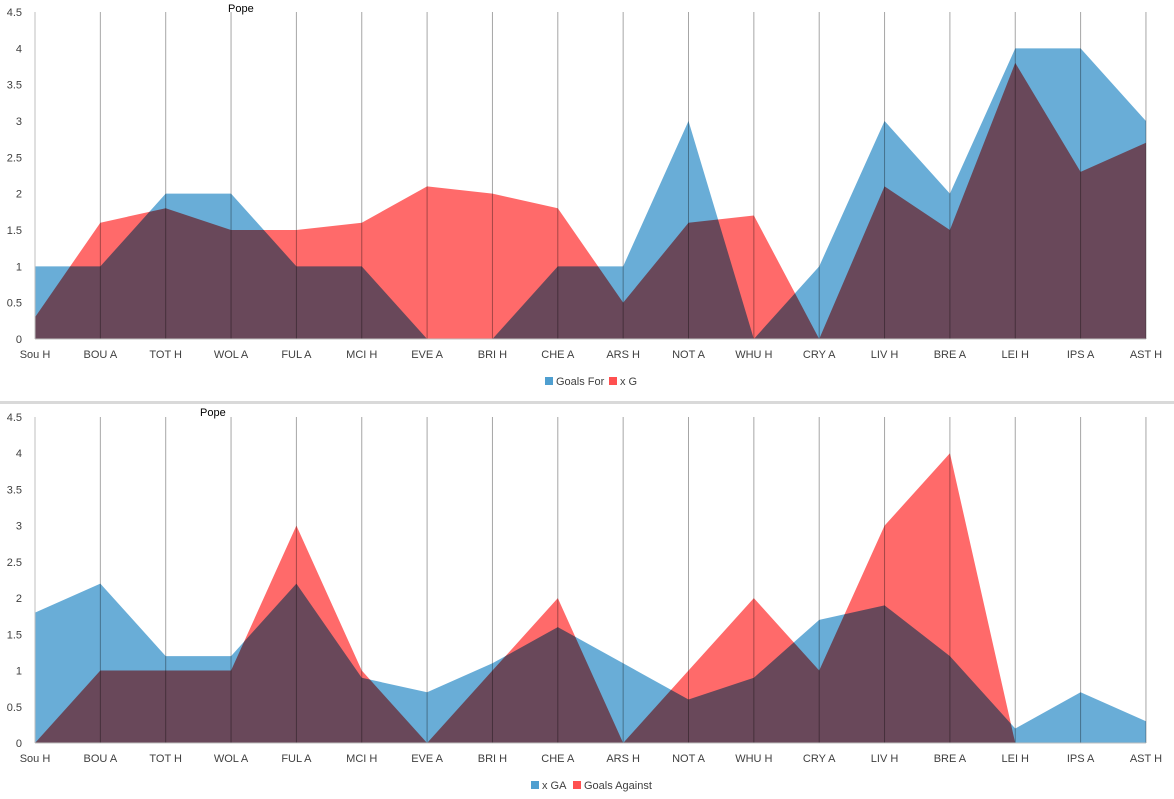  I want to click on legend-swatch-xg, so click(613, 381).